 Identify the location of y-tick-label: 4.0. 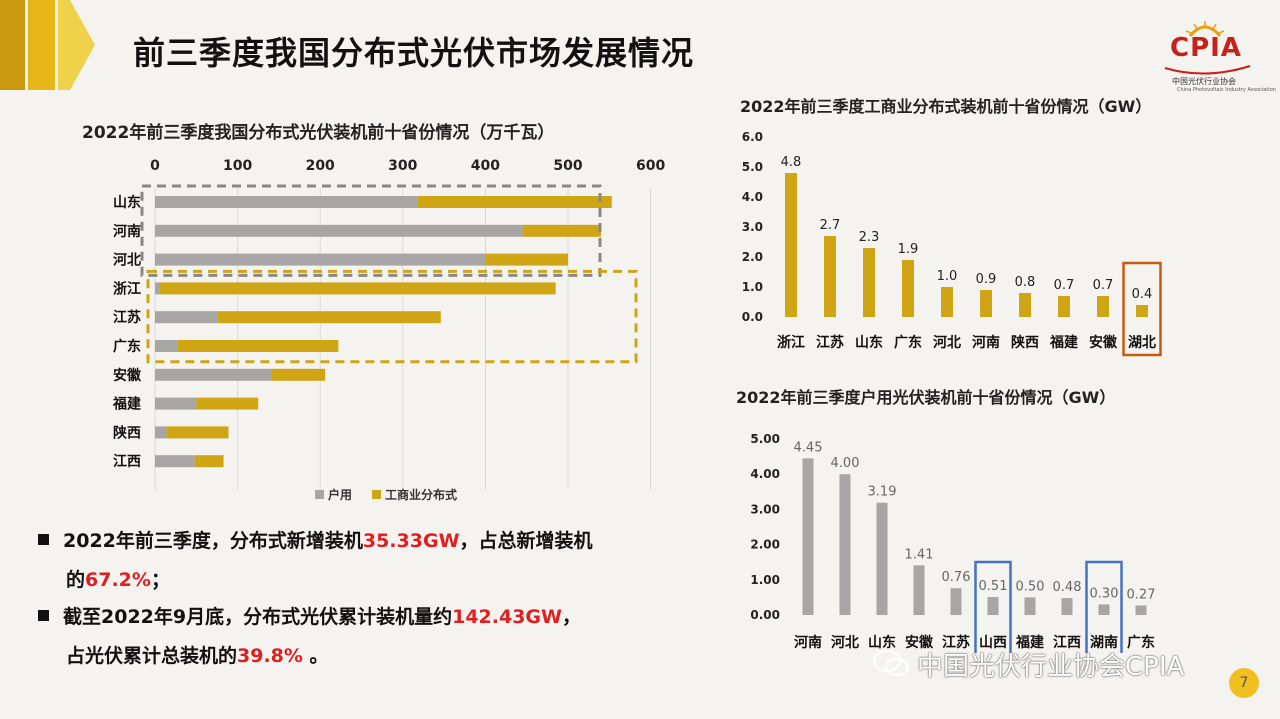
(752, 197).